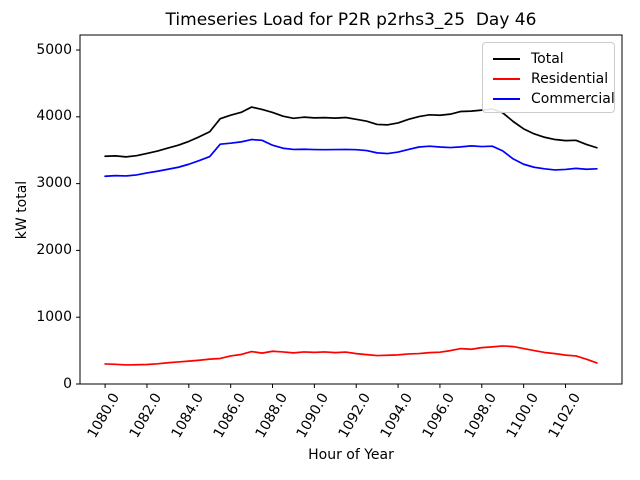  What do you see at coordinates (570, 79) in the screenshot?
I see `legend-label-residential: Residential` at bounding box center [570, 79].